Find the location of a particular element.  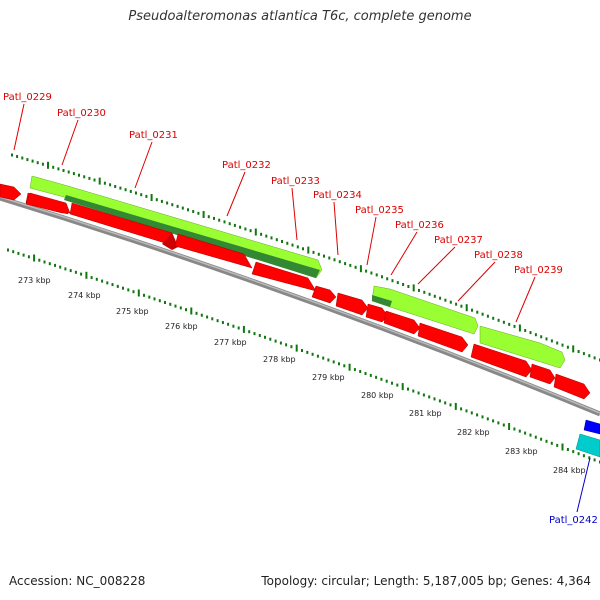

gene-0239-reverse is located at coordinates (501, 360).